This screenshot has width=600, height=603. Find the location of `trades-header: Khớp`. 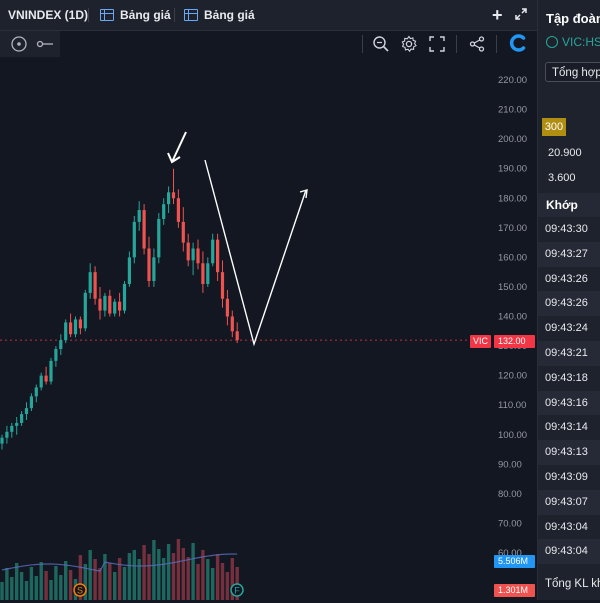

trades-header: Khớp is located at coordinates (569, 205).